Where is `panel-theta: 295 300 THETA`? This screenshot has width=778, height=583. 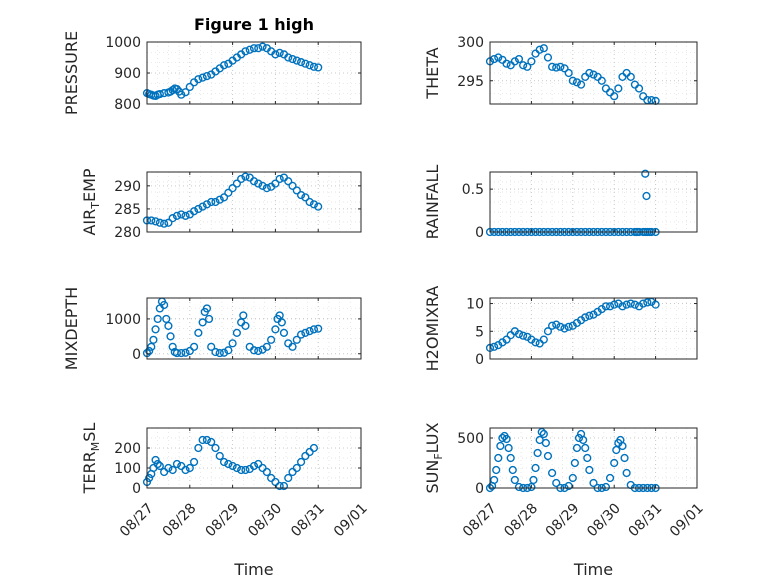
panel-theta: 295 300 THETA is located at coordinates (560, 70).